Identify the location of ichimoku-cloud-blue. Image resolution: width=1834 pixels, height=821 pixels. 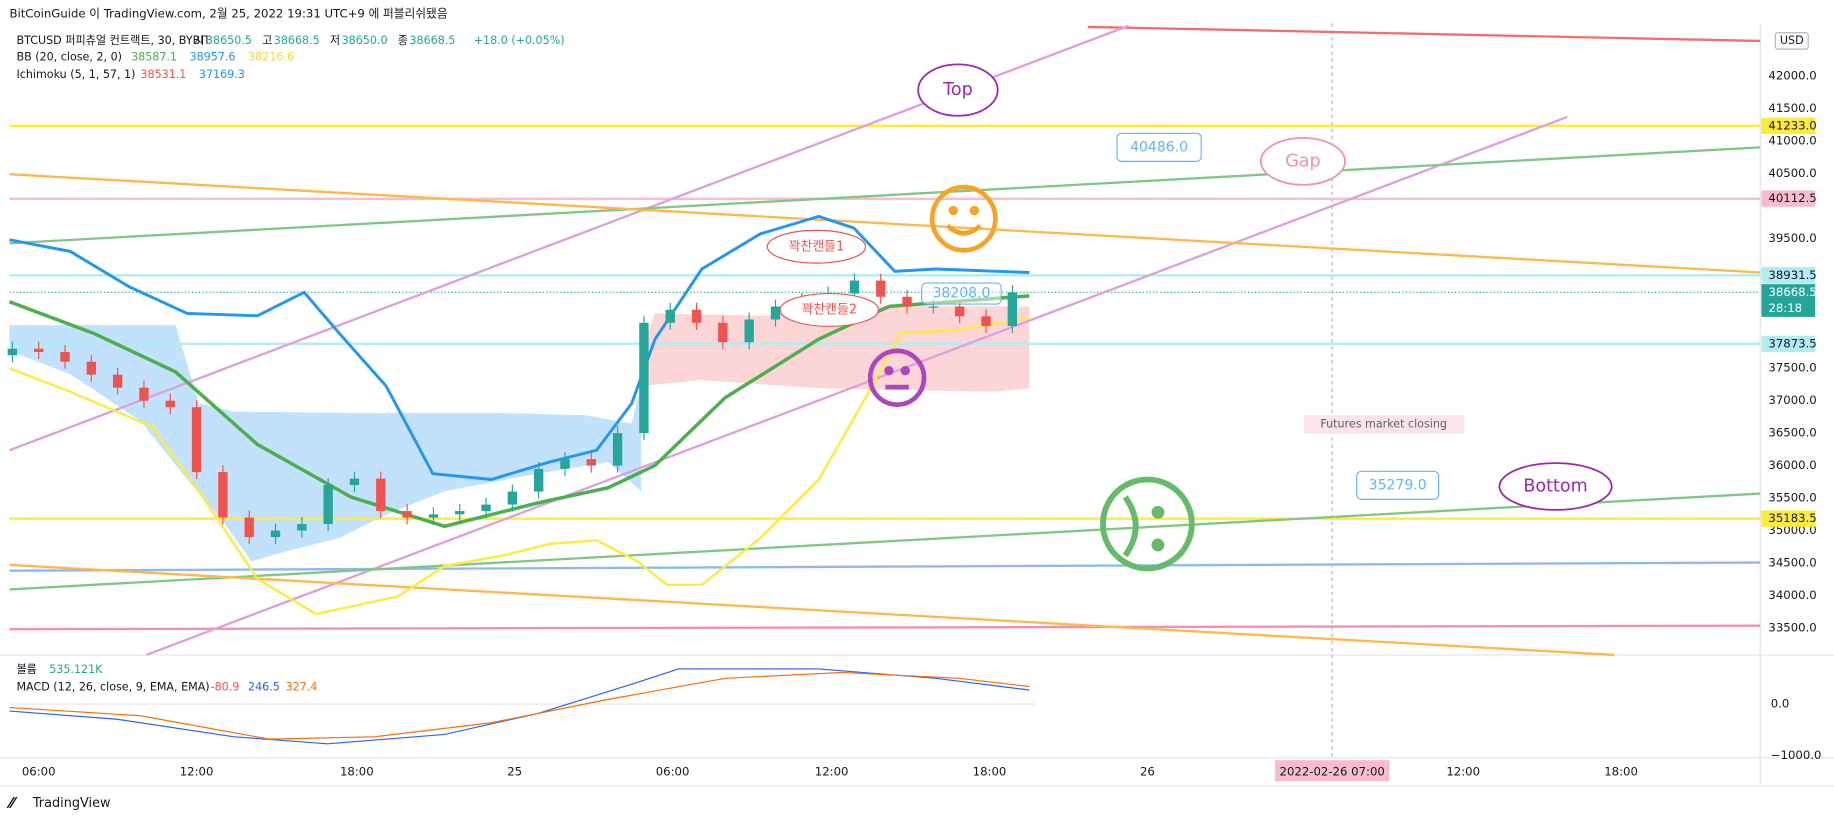
(325, 443).